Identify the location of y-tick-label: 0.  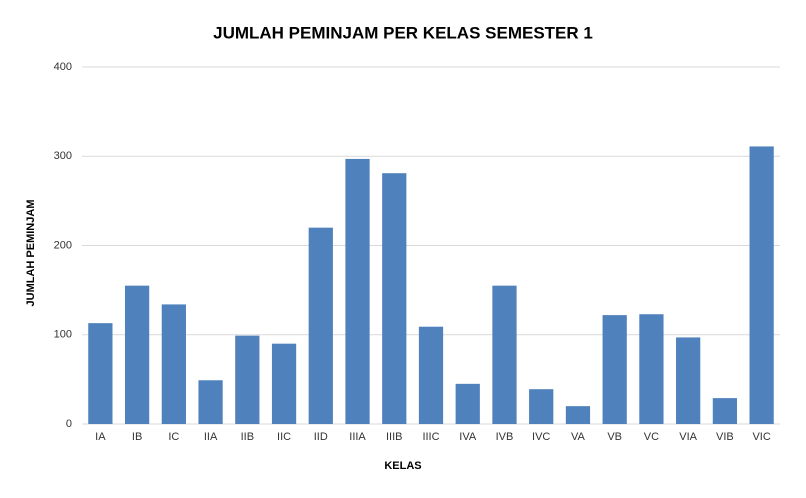
(69, 424).